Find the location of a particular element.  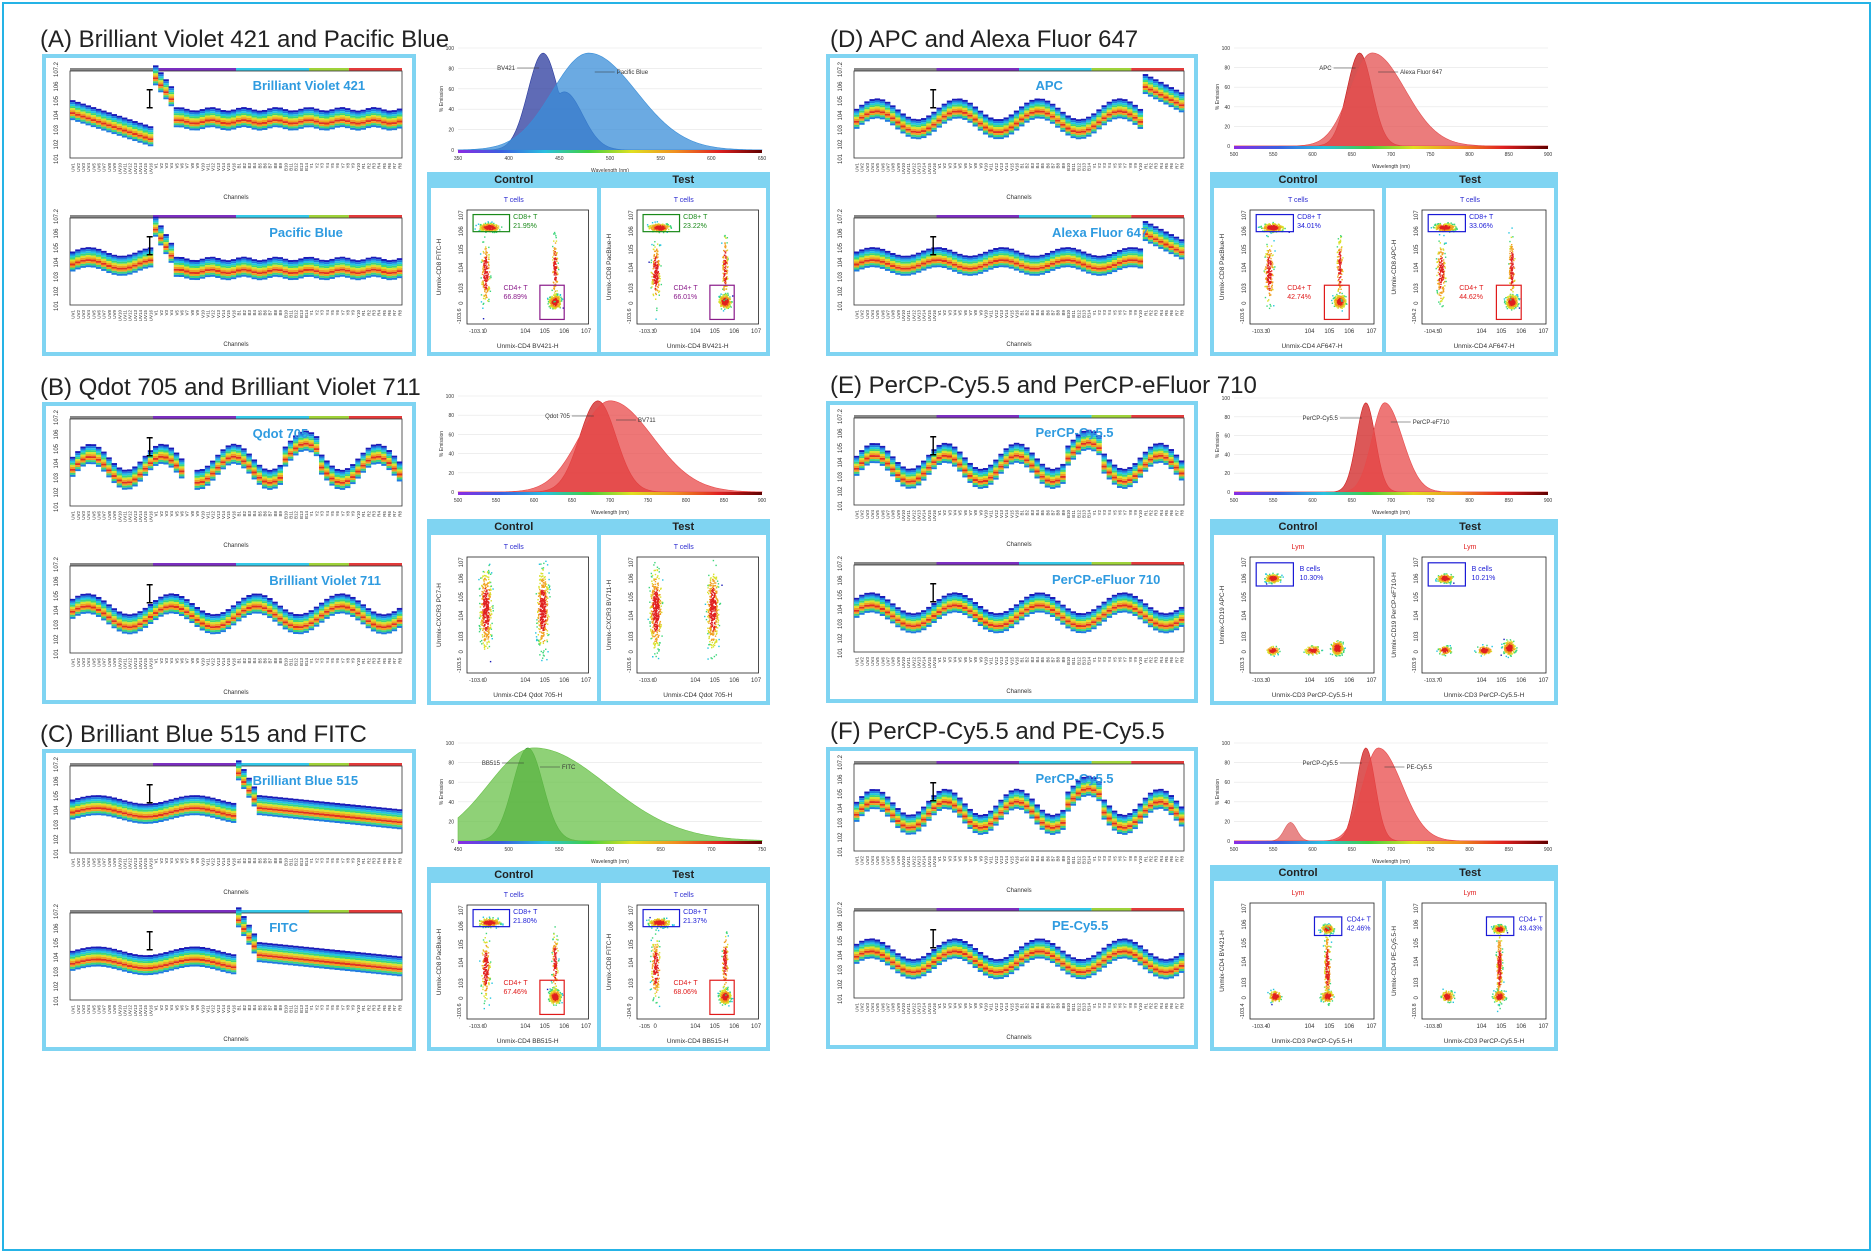

y-min-tick: -103.6 is located at coordinates (460, 316).